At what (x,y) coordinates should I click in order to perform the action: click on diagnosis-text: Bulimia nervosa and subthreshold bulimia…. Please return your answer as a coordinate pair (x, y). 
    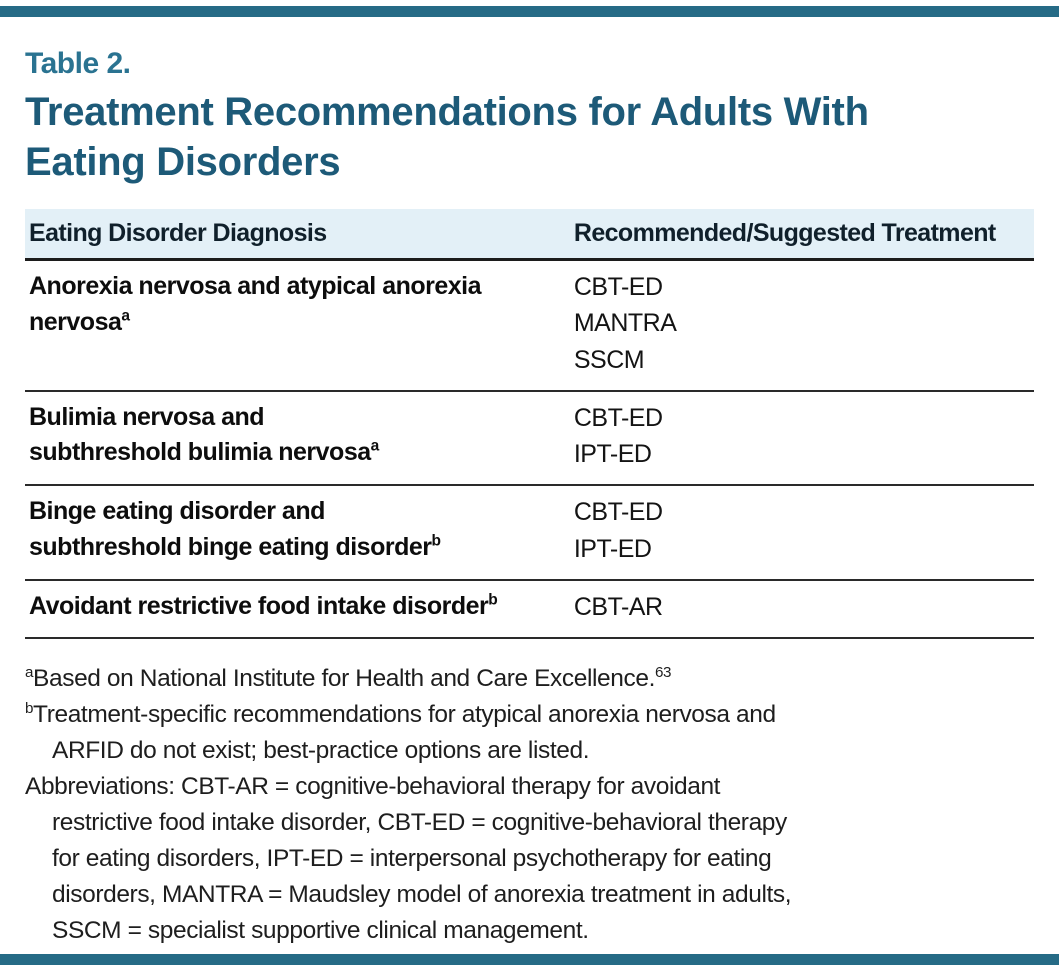
    Looking at the image, I should click on (200, 434).